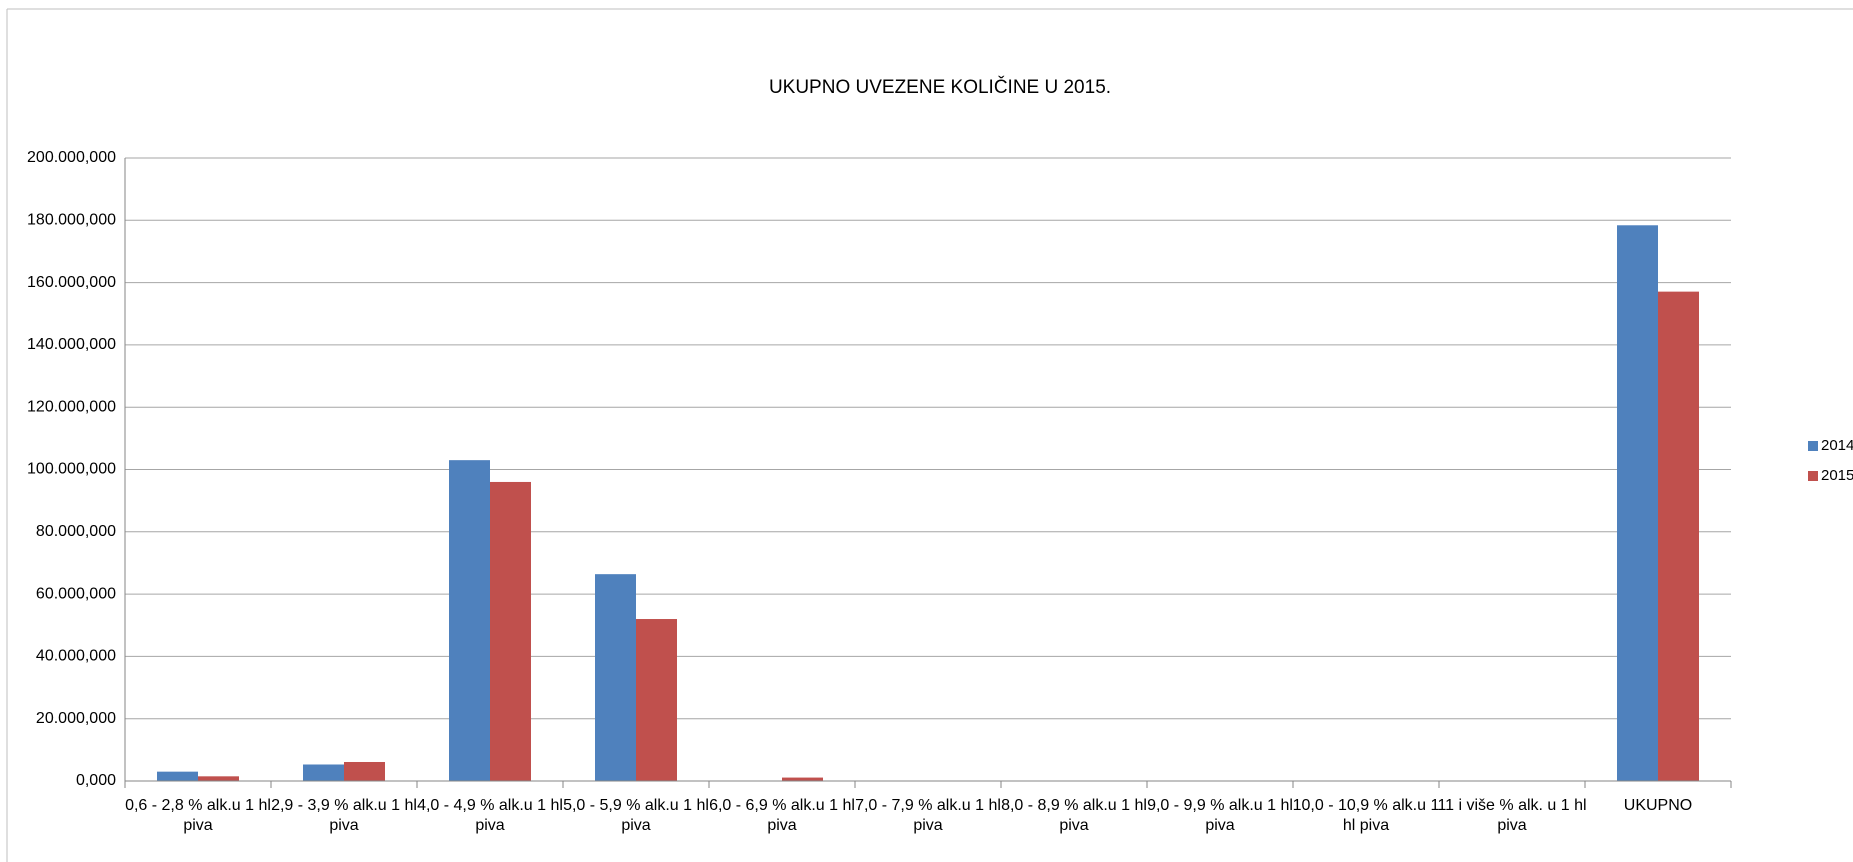 This screenshot has height=862, width=1853. I want to click on x-tick-label: 0,6 - 2,8 % alk.u 1 hl piva, so click(198, 815).